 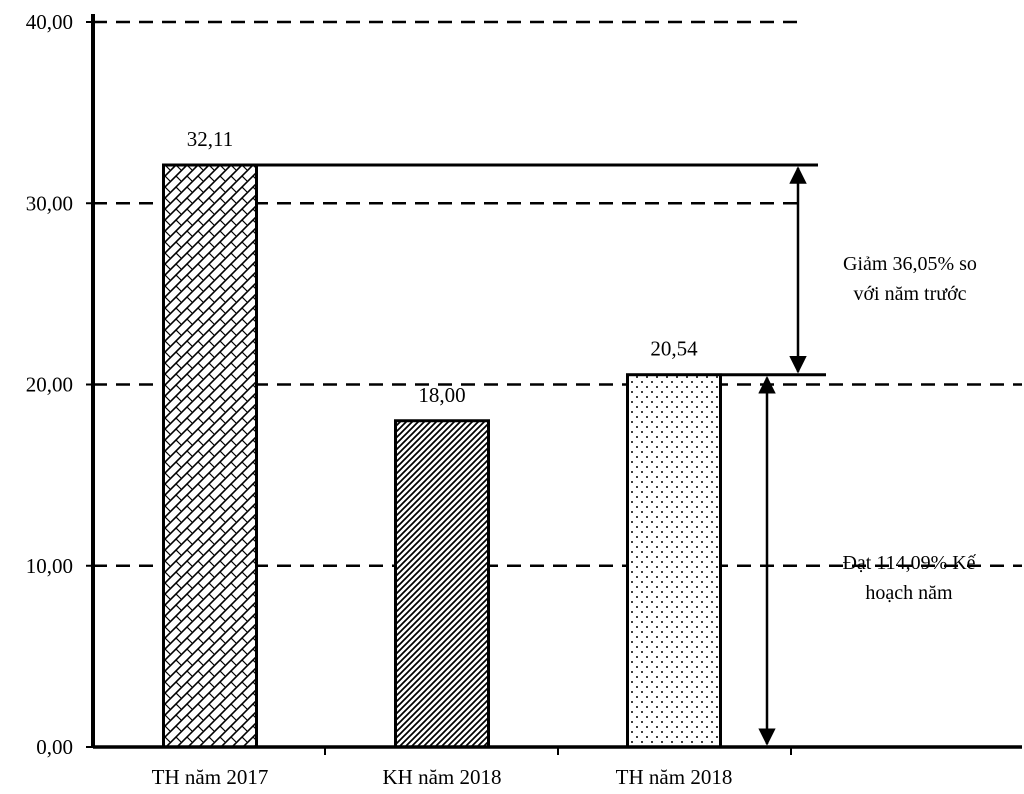 What do you see at coordinates (909, 294) in the screenshot?
I see `annotation-text: với năm trước` at bounding box center [909, 294].